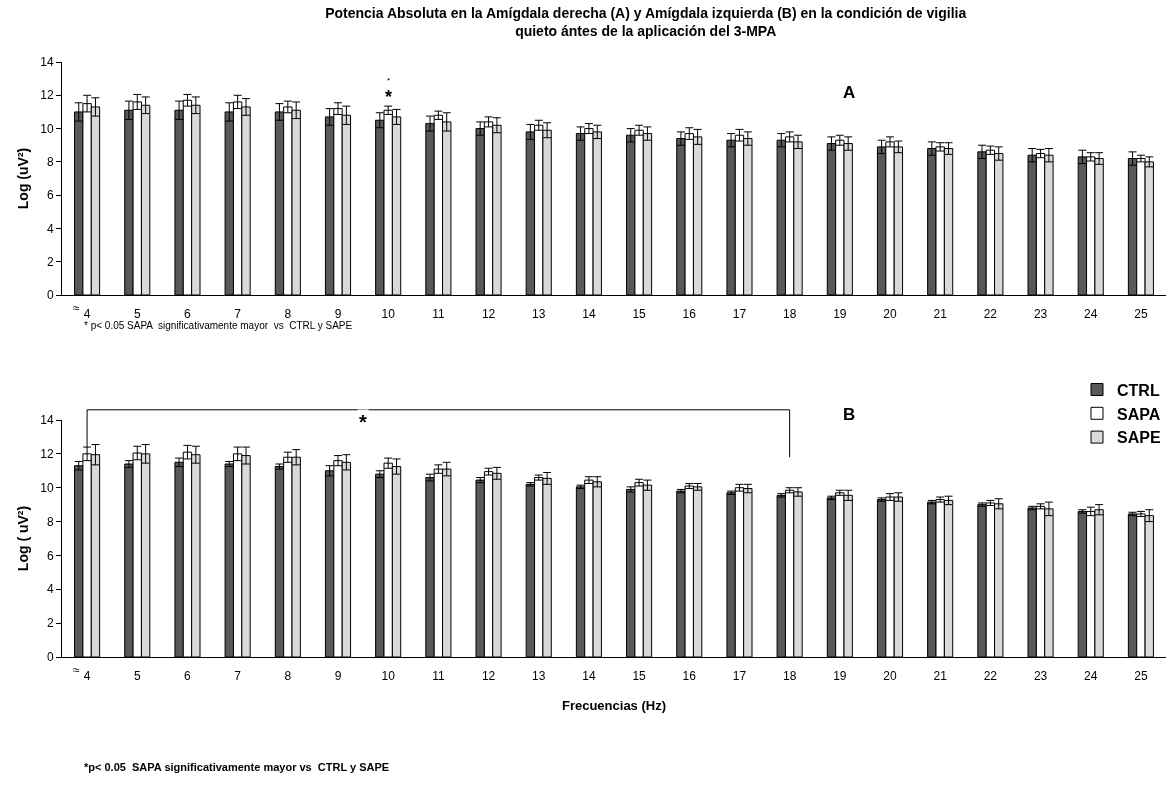 The height and width of the screenshot is (795, 1174). Describe the element at coordinates (237, 767) in the screenshot. I see `text: *p< 0.05 SAPA significativamente mayor vs CTRL y SAPE` at that location.